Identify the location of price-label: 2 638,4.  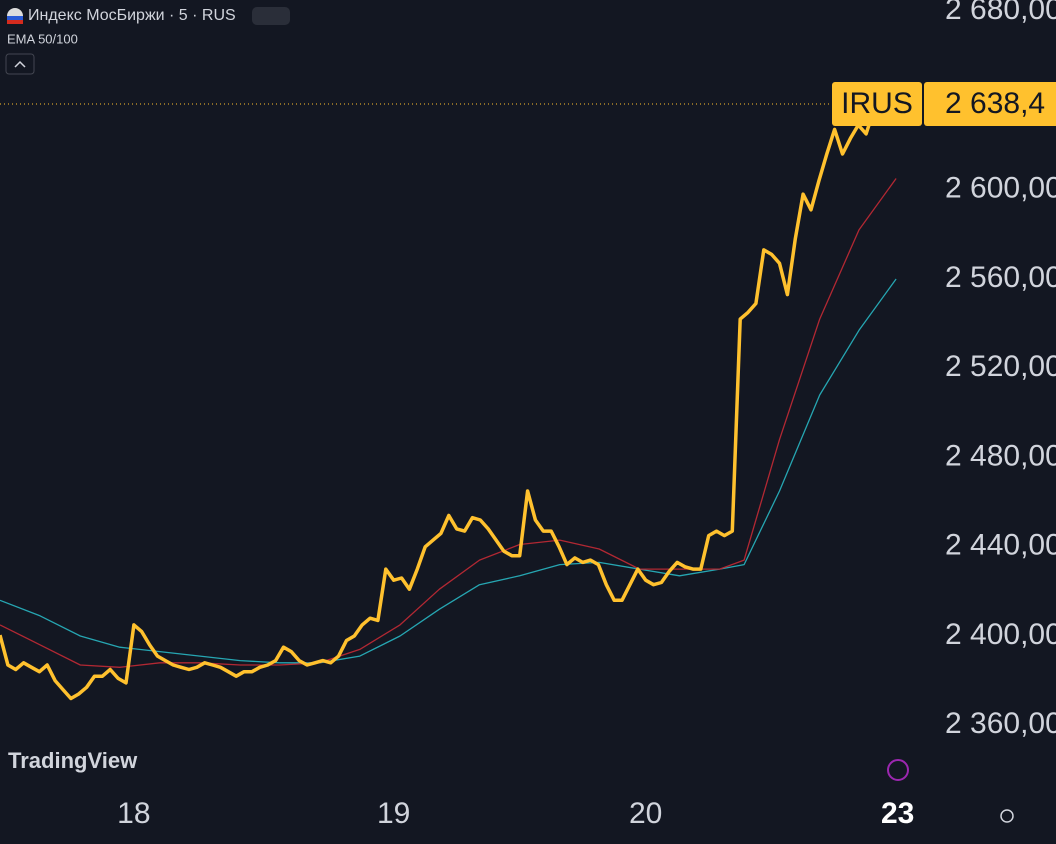
(995, 103).